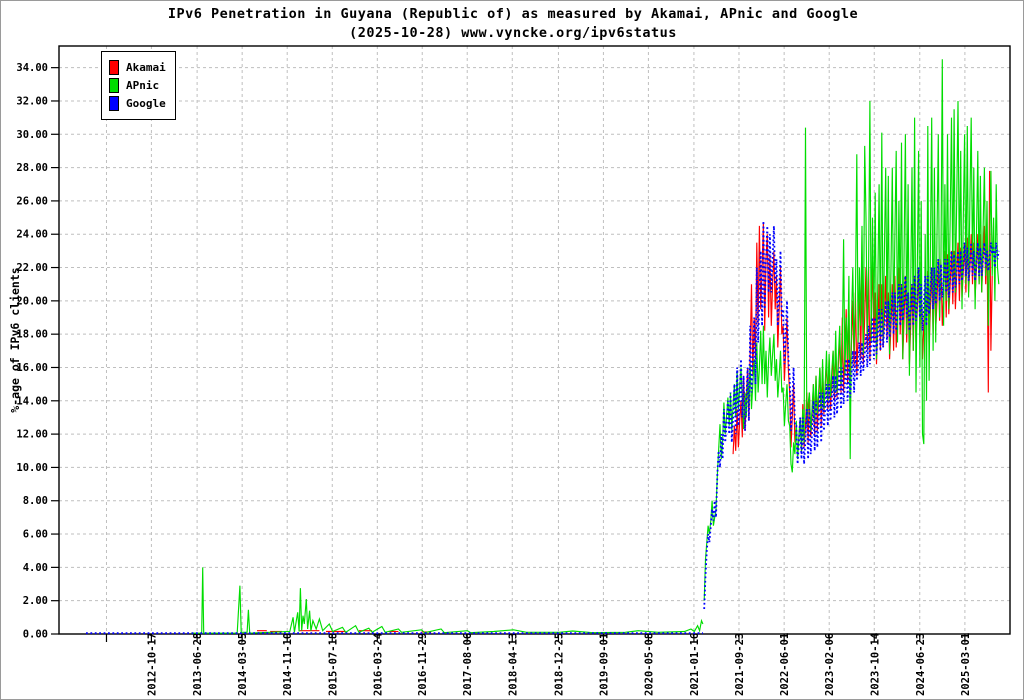  What do you see at coordinates (32, 435) in the screenshot?
I see `y-tick-label: 12.00` at bounding box center [32, 435].